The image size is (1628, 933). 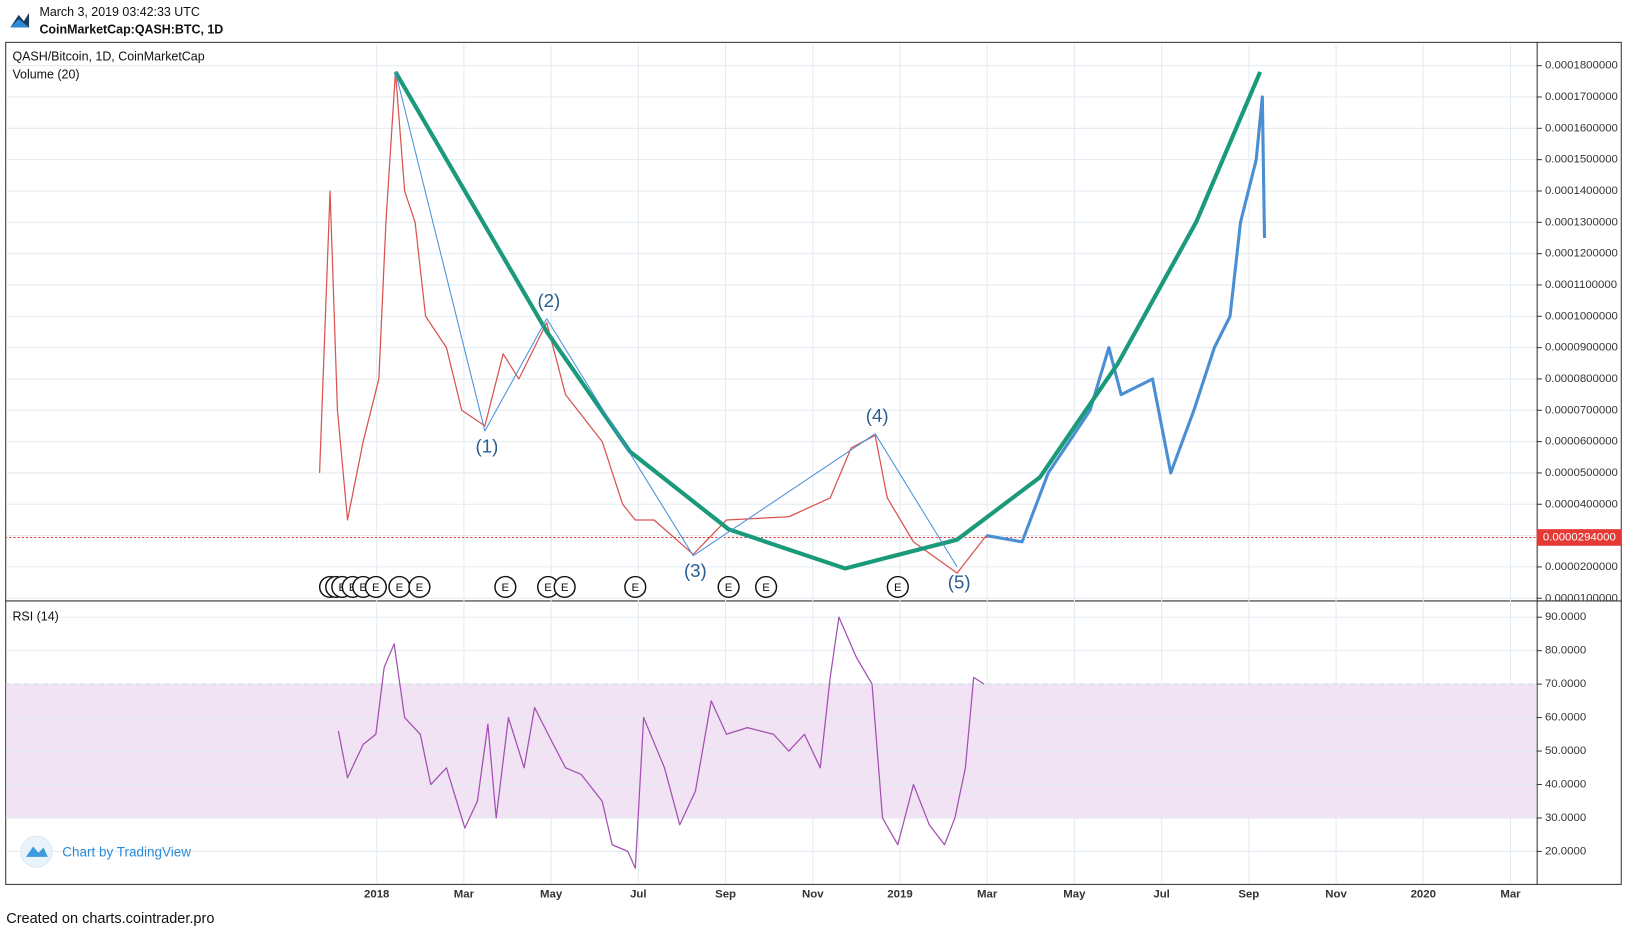 What do you see at coordinates (1581, 285) in the screenshot?
I see `y-tick-label: 0.0001100000` at bounding box center [1581, 285].